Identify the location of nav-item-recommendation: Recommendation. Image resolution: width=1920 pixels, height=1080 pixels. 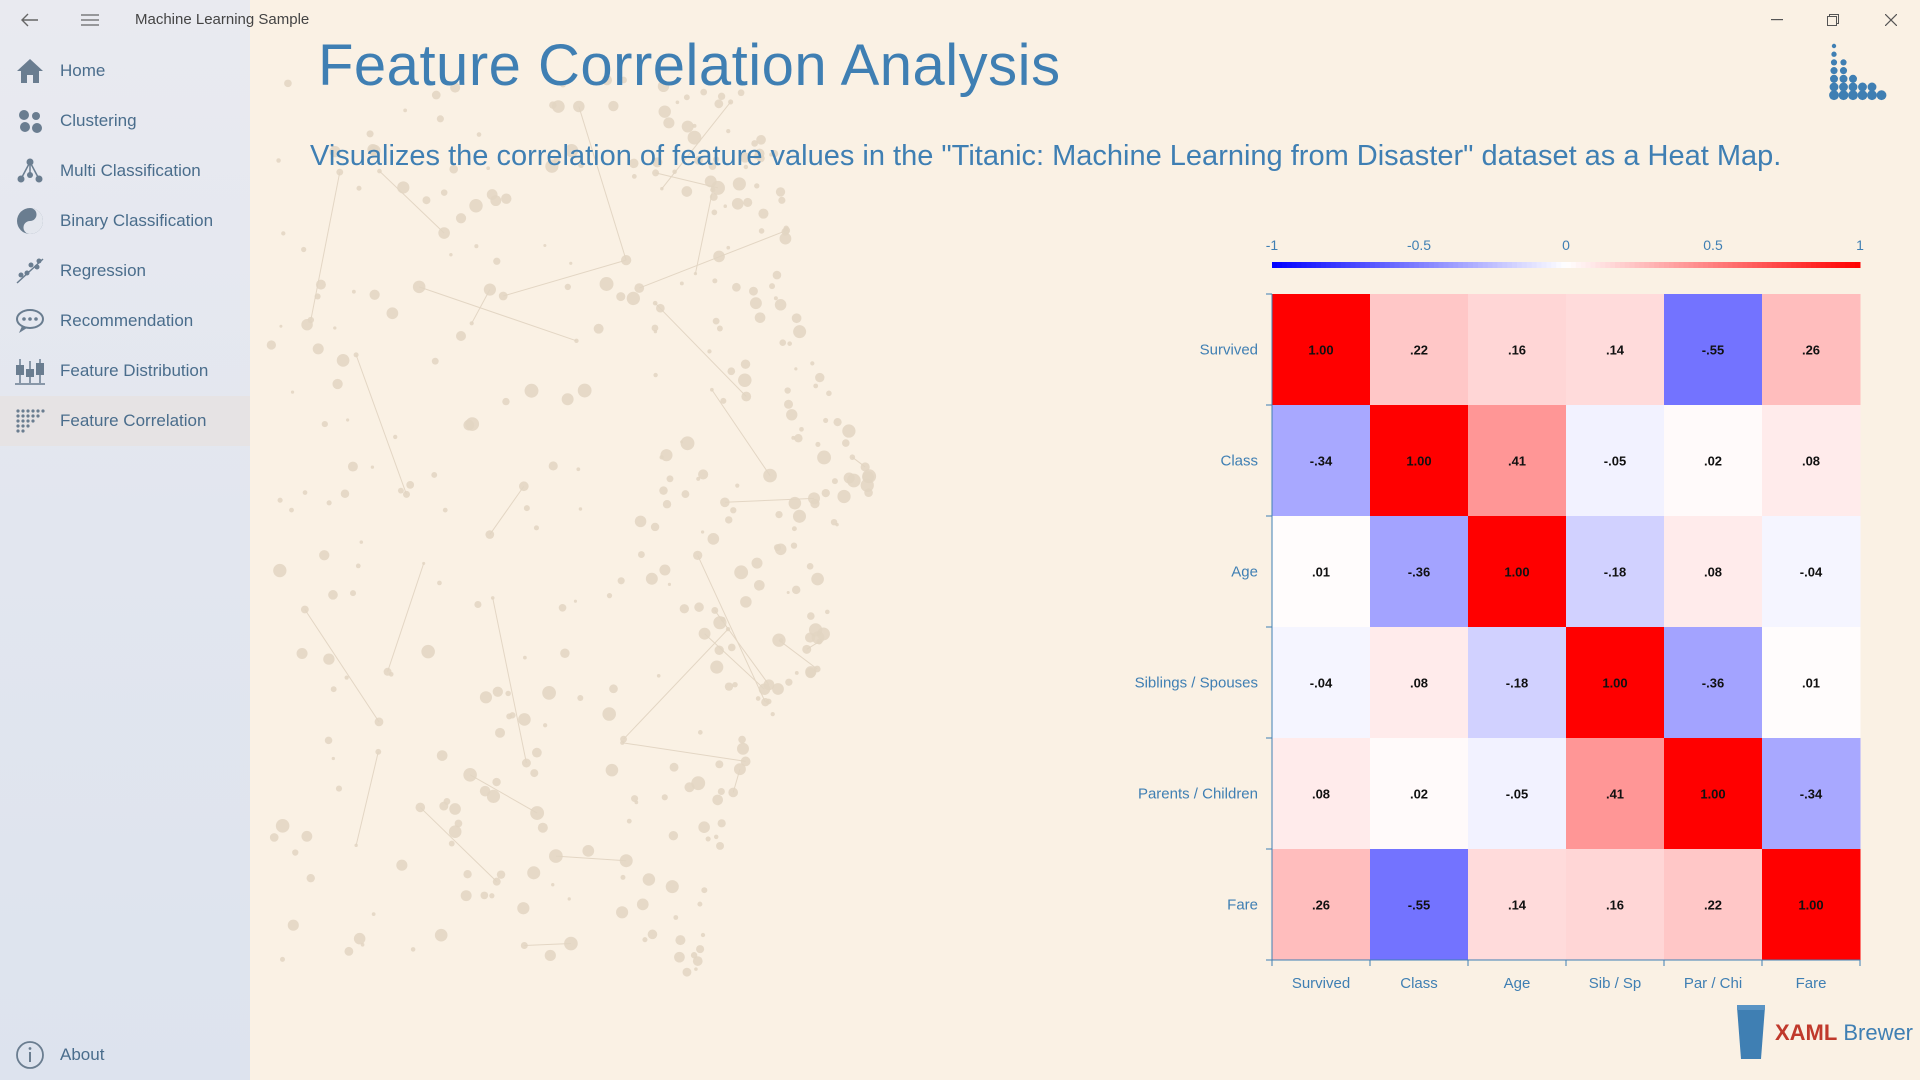
(125, 321).